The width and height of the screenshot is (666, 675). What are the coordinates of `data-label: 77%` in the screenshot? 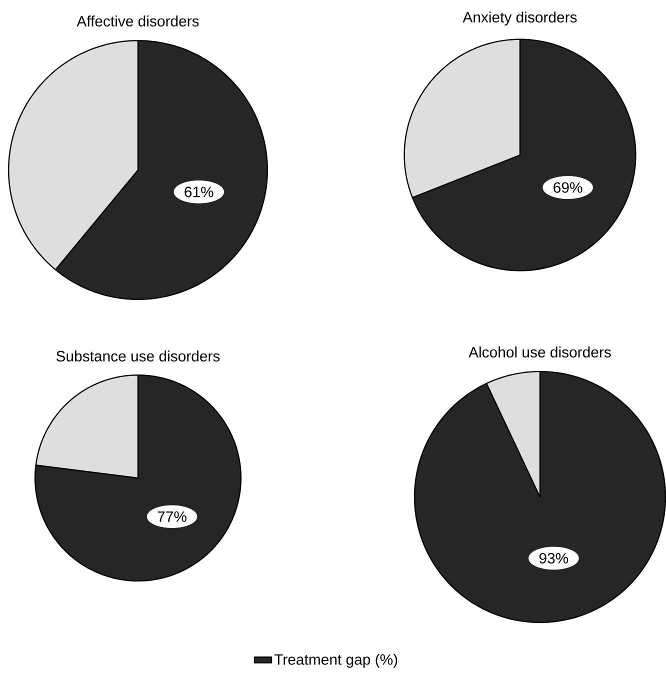 It's located at (172, 516).